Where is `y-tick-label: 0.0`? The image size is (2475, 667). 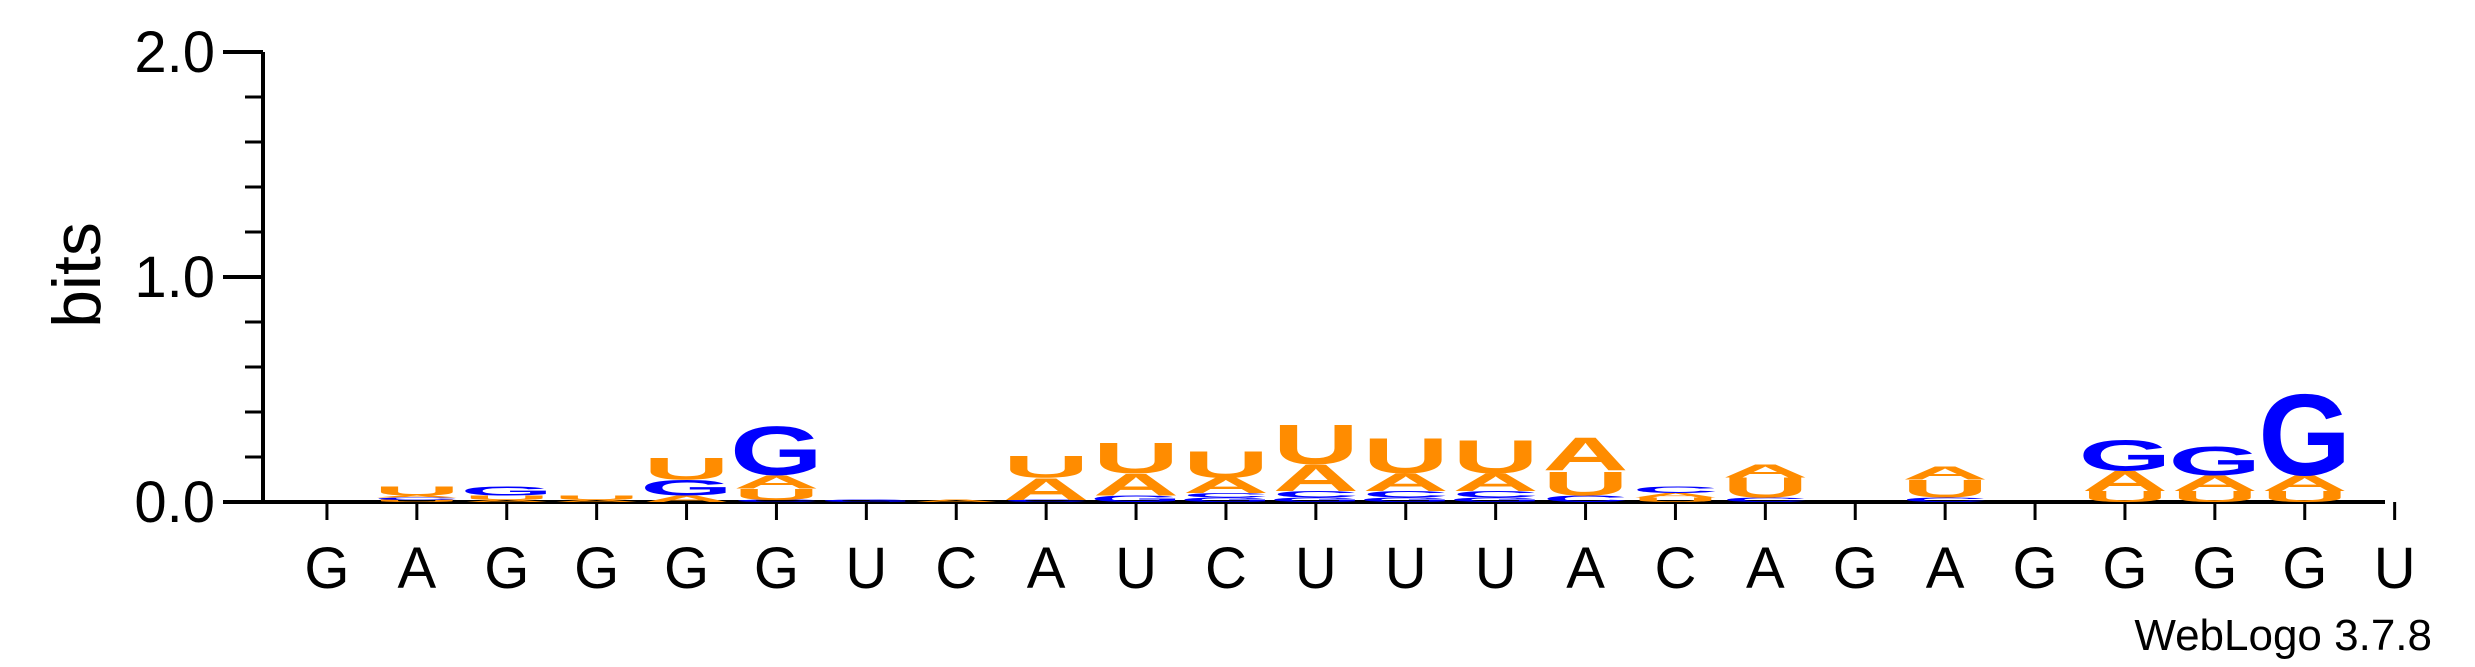
y-tick-label: 0.0 is located at coordinates (174, 502).